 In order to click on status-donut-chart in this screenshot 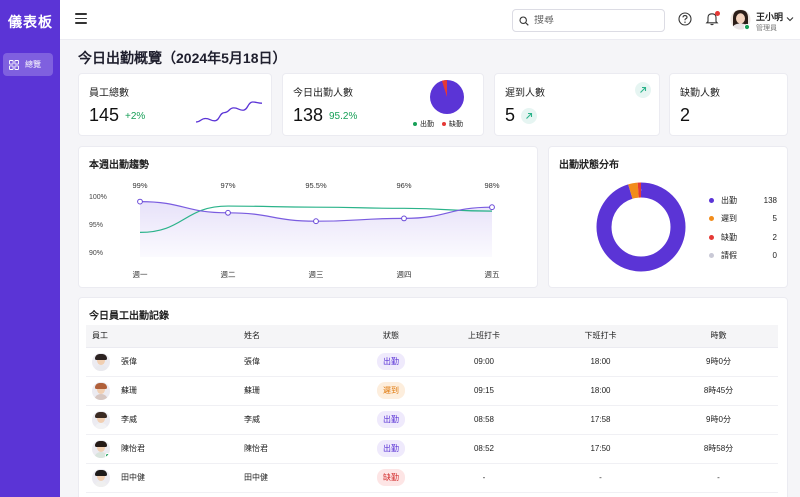, I will do `click(641, 227)`.